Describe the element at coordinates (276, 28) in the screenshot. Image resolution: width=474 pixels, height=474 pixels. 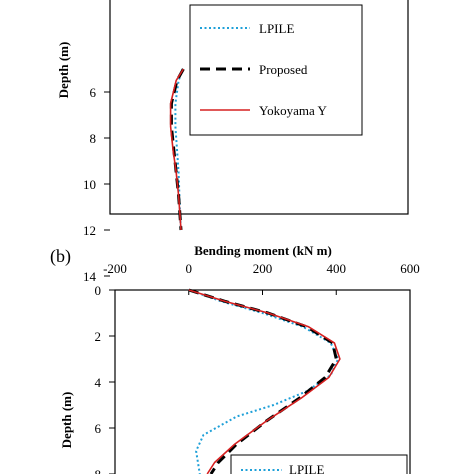
I see `panel-a-legend-label: LPILE` at that location.